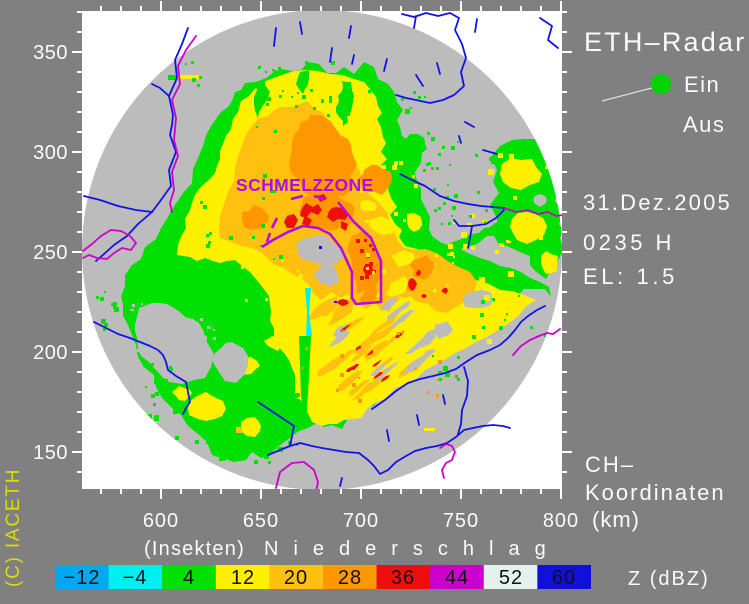 The image size is (749, 604). Describe the element at coordinates (243, 578) in the screenshot. I see `svg-text: 12` at that location.